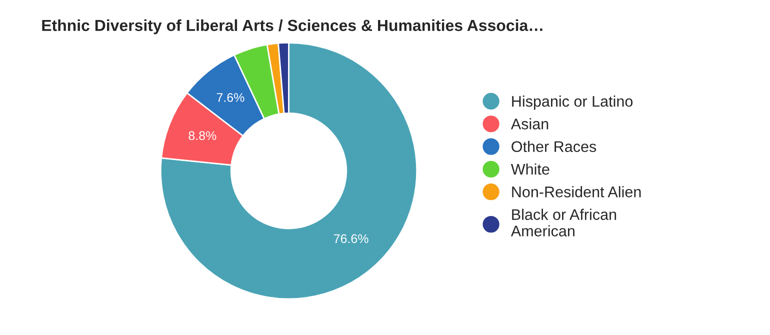 The width and height of the screenshot is (770, 335). What do you see at coordinates (530, 169) in the screenshot?
I see `legend-label: White` at bounding box center [530, 169].